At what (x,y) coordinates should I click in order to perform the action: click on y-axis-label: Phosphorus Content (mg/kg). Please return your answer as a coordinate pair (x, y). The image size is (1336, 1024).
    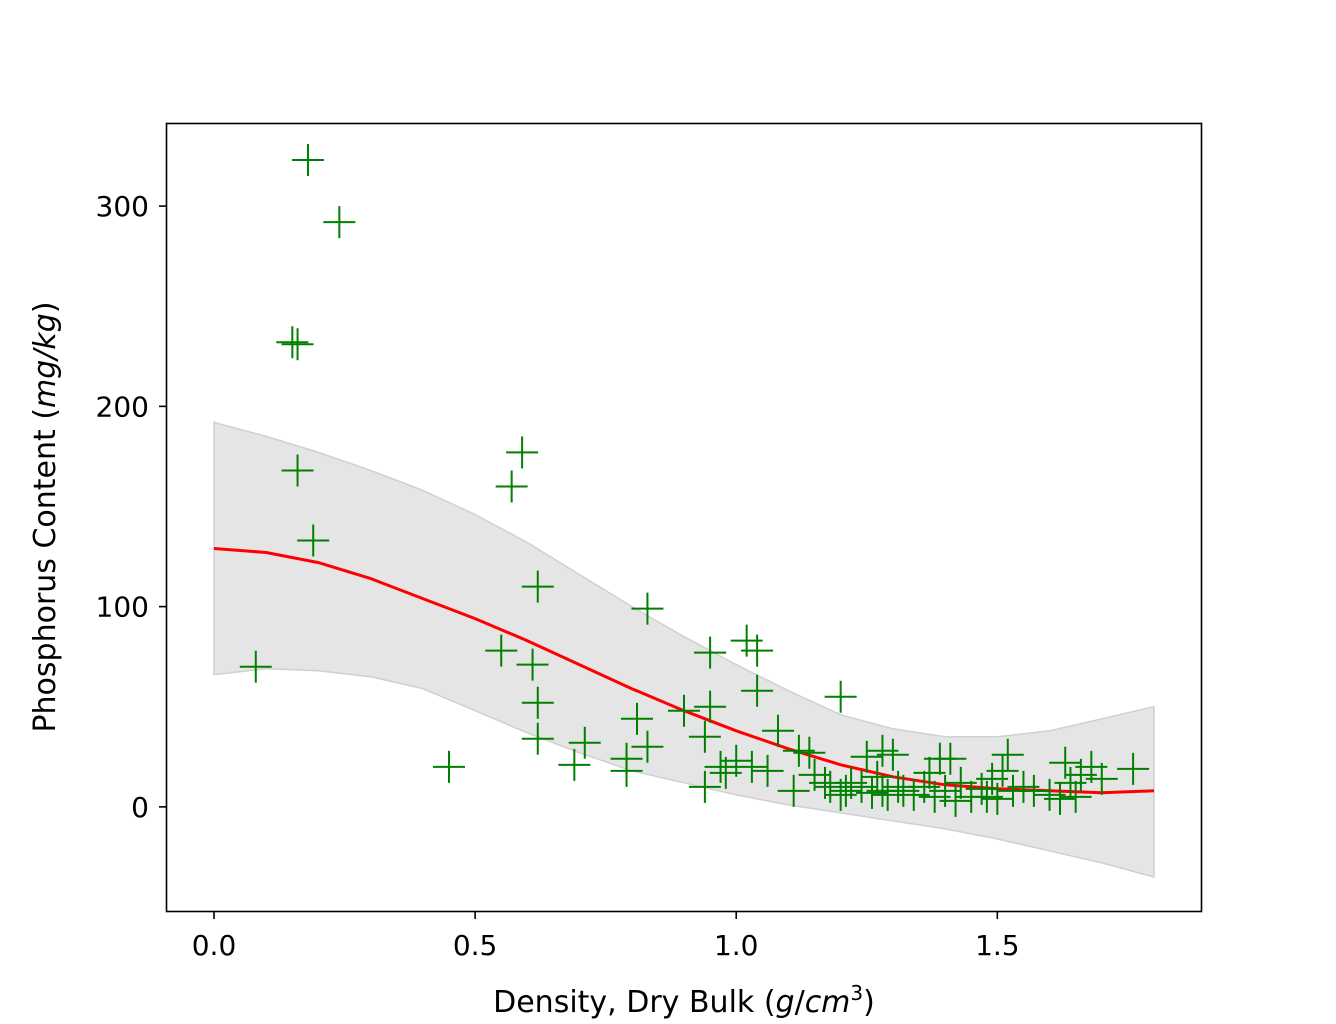
    Looking at the image, I should click on (45, 516).